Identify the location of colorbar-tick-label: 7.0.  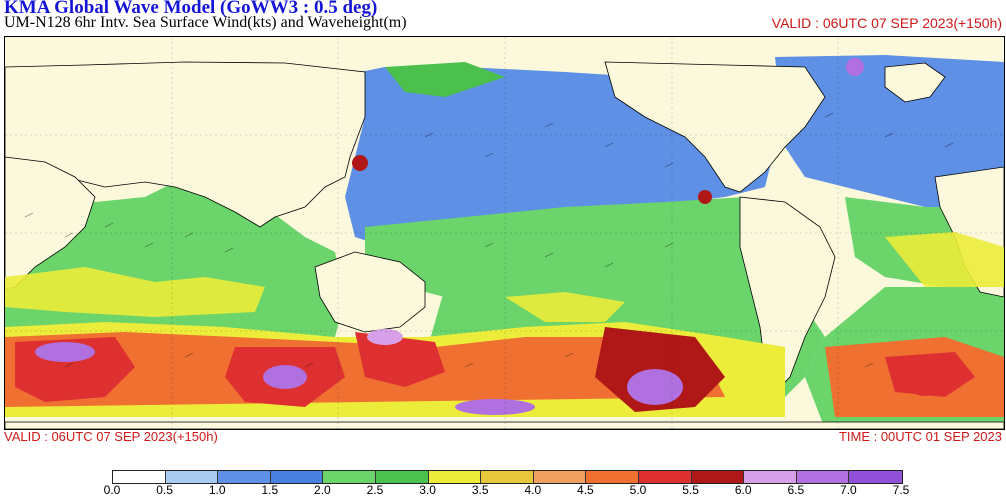
(848, 490).